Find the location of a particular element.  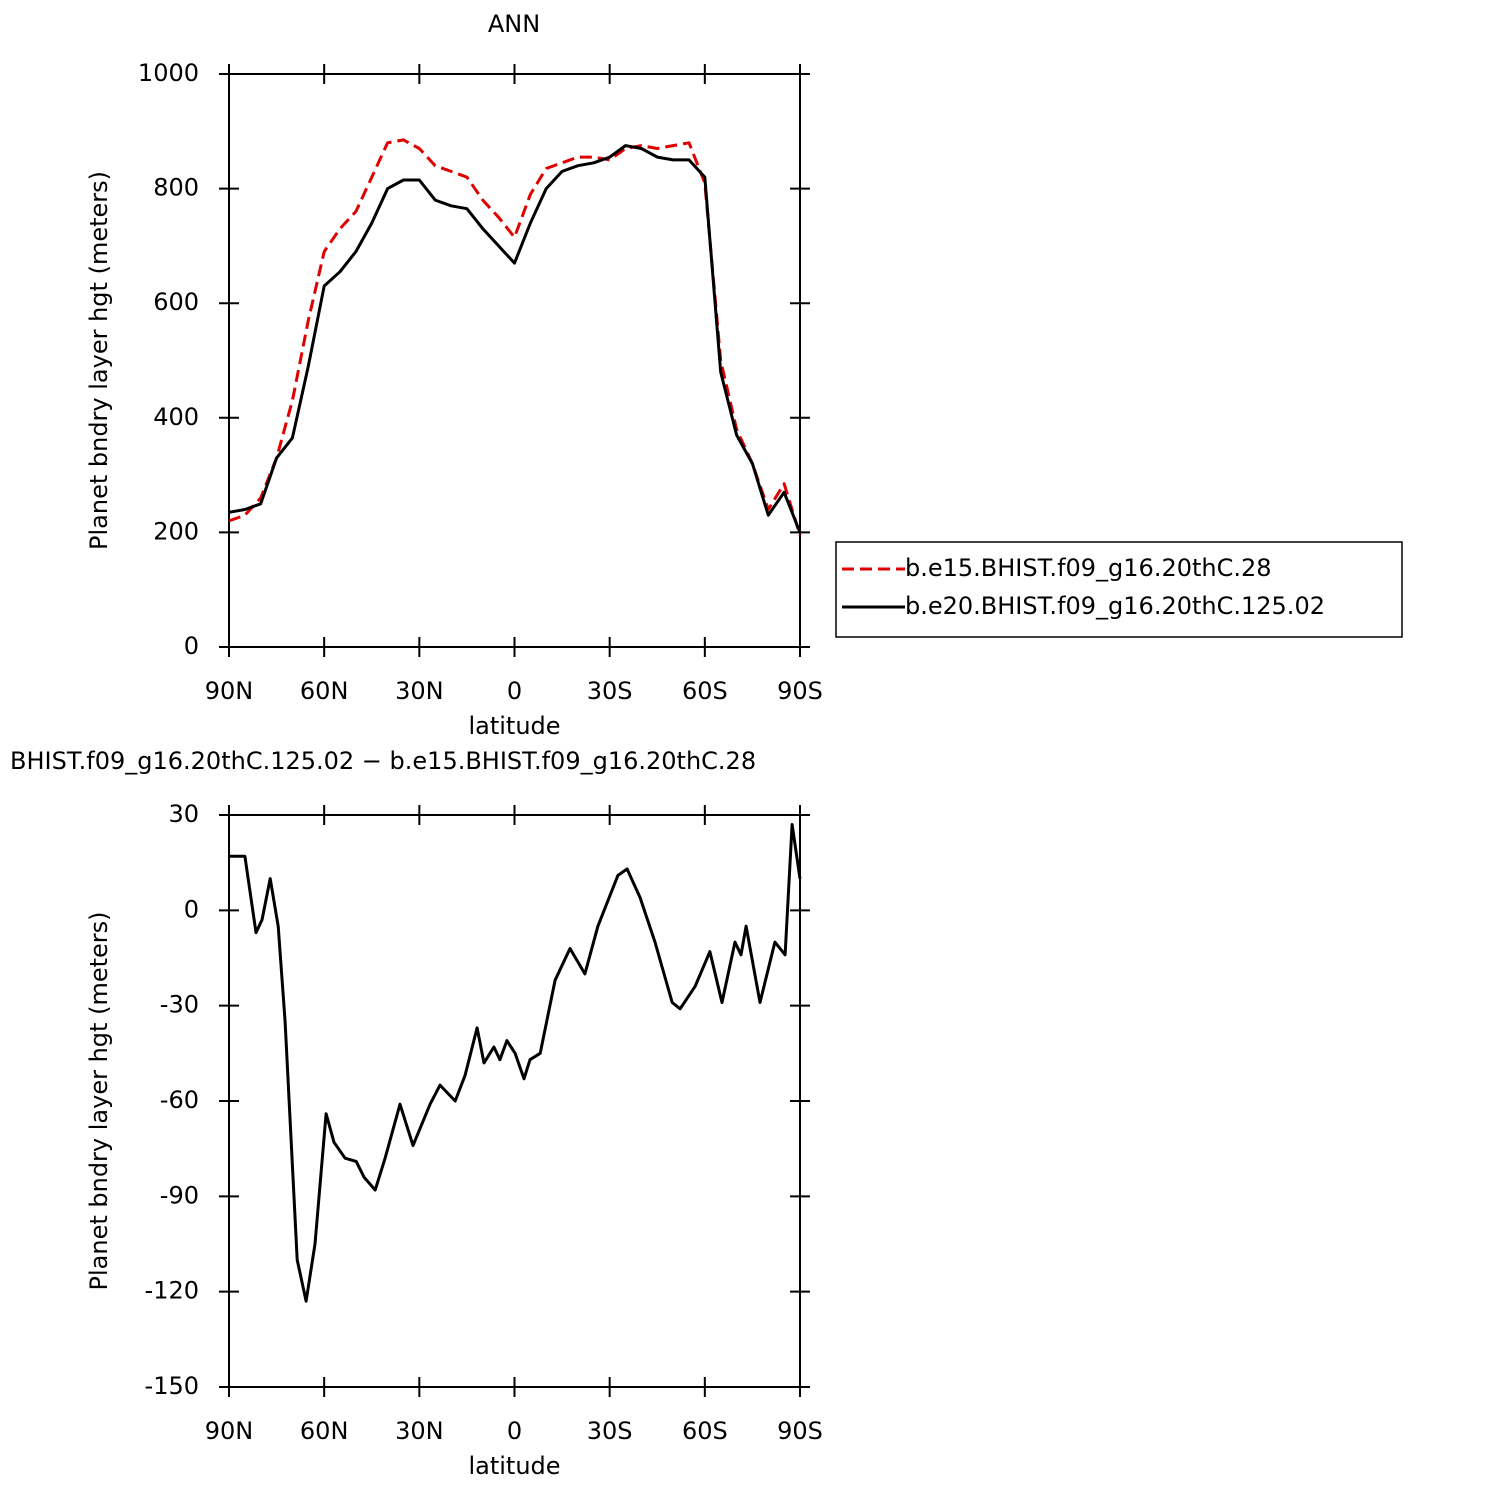

y-tick-label: -90 is located at coordinates (179, 1195).